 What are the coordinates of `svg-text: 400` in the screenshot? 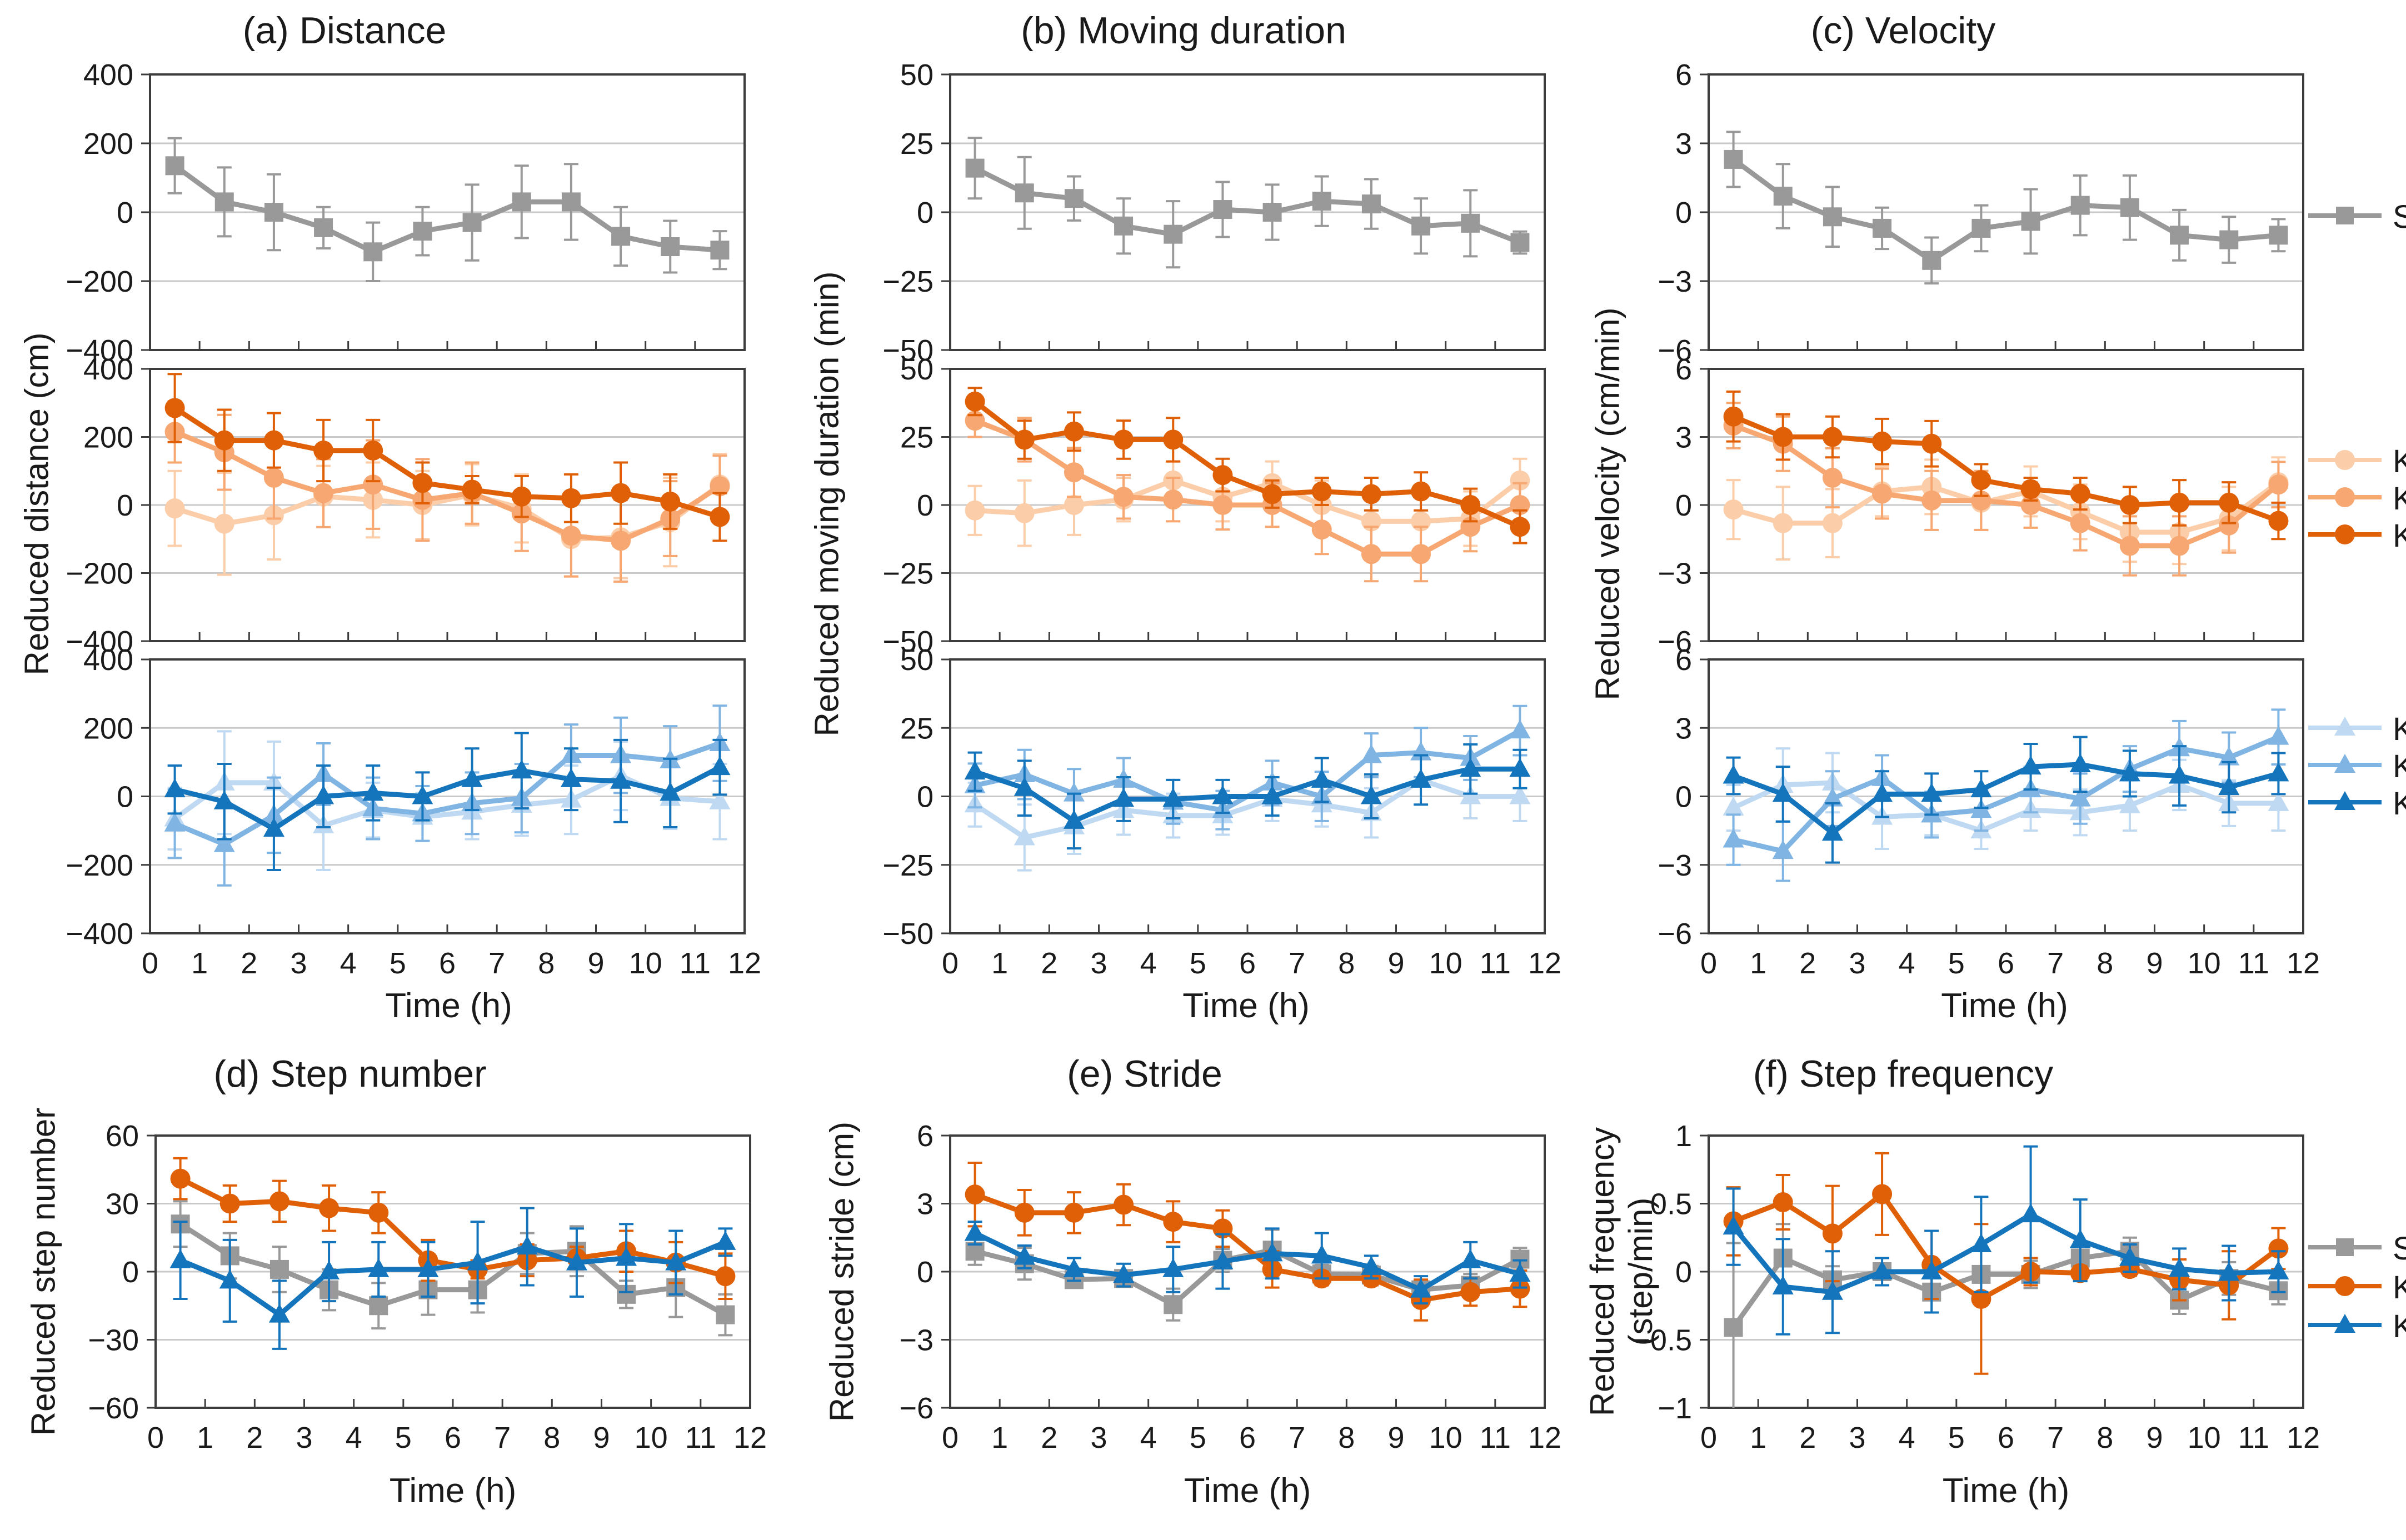 It's located at (108, 660).